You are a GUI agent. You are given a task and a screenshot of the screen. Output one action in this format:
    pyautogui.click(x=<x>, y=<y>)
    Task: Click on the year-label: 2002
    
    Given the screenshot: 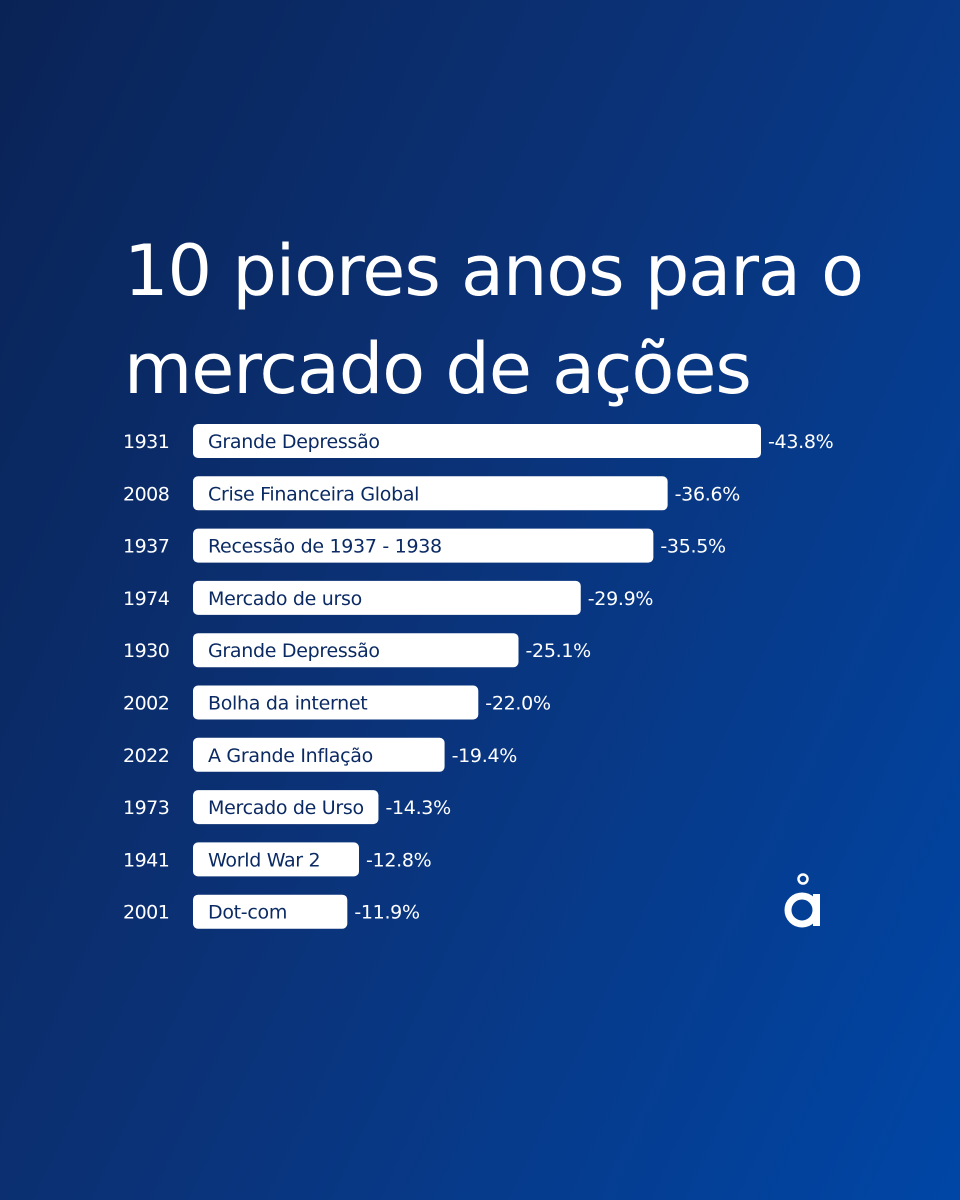 What is the action you would take?
    pyautogui.click(x=146, y=704)
    